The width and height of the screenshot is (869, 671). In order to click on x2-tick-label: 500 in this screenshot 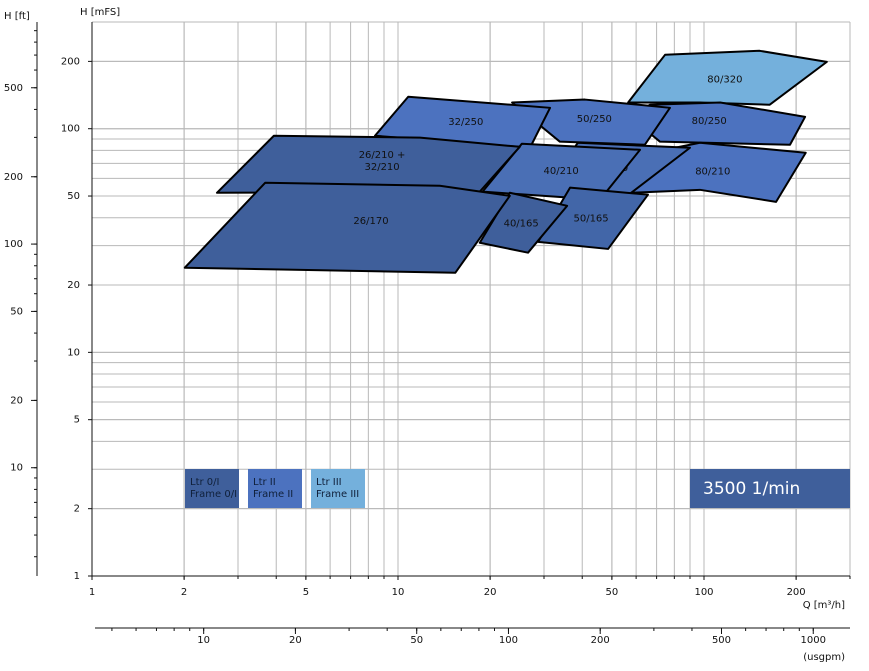, I will do `click(721, 640)`.